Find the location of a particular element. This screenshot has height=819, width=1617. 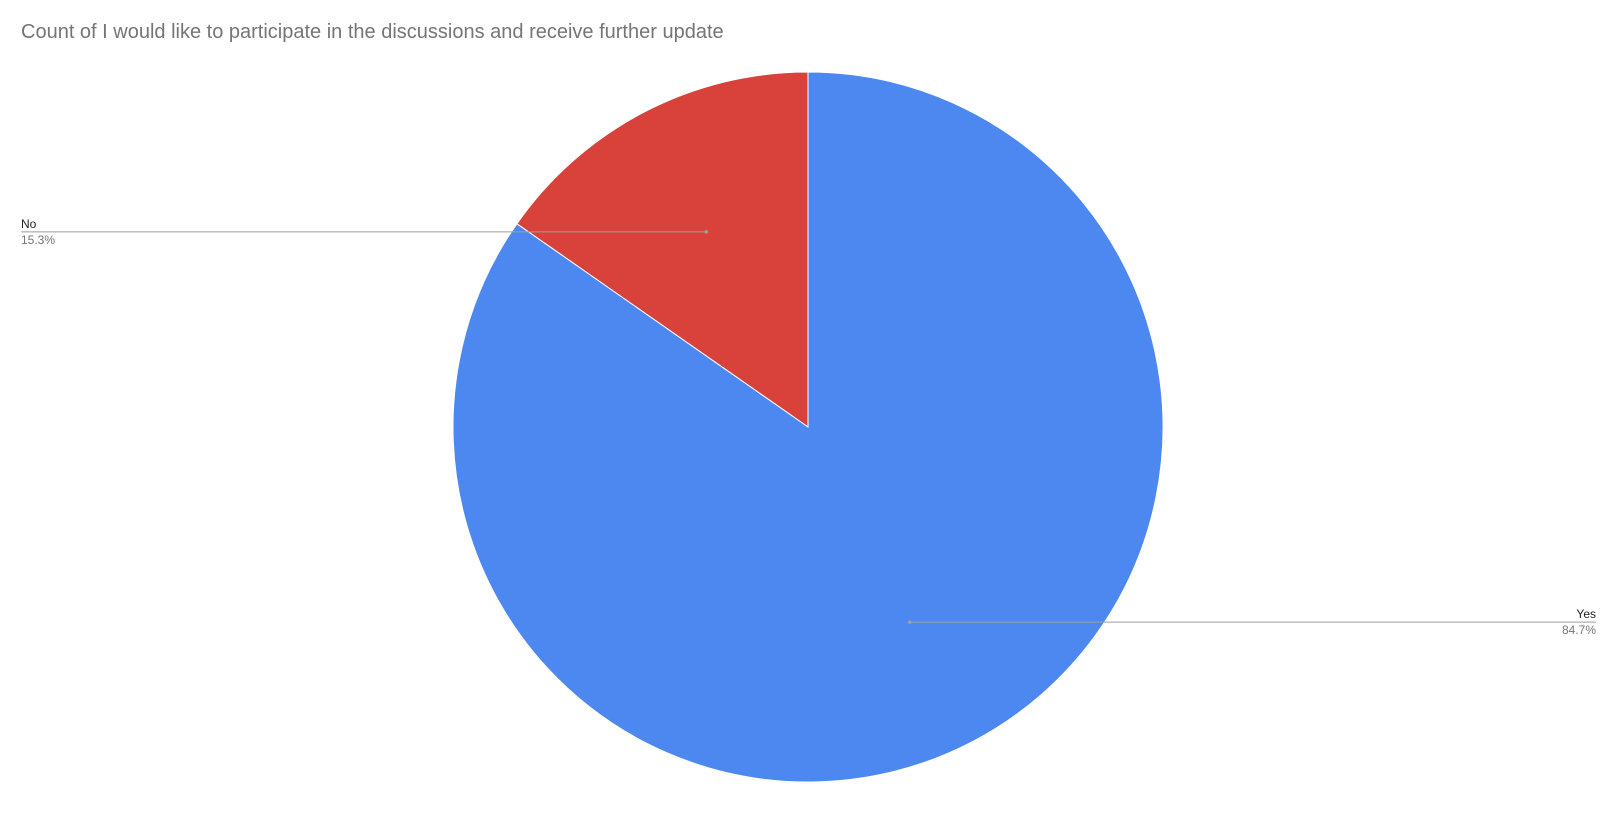

slice-percent-no: 15.3% is located at coordinates (38, 240).